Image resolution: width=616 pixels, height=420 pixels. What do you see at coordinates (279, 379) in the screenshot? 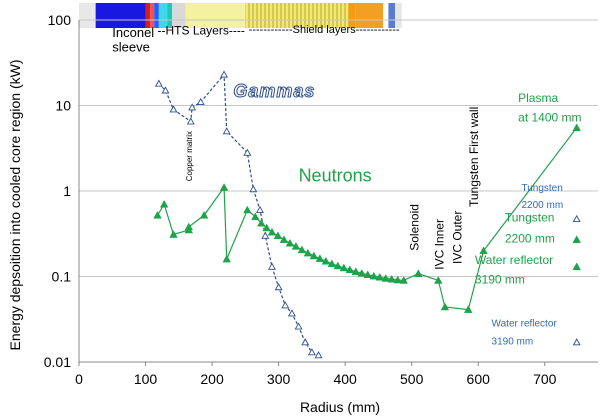
I see `x-tick-label: 300` at bounding box center [279, 379].